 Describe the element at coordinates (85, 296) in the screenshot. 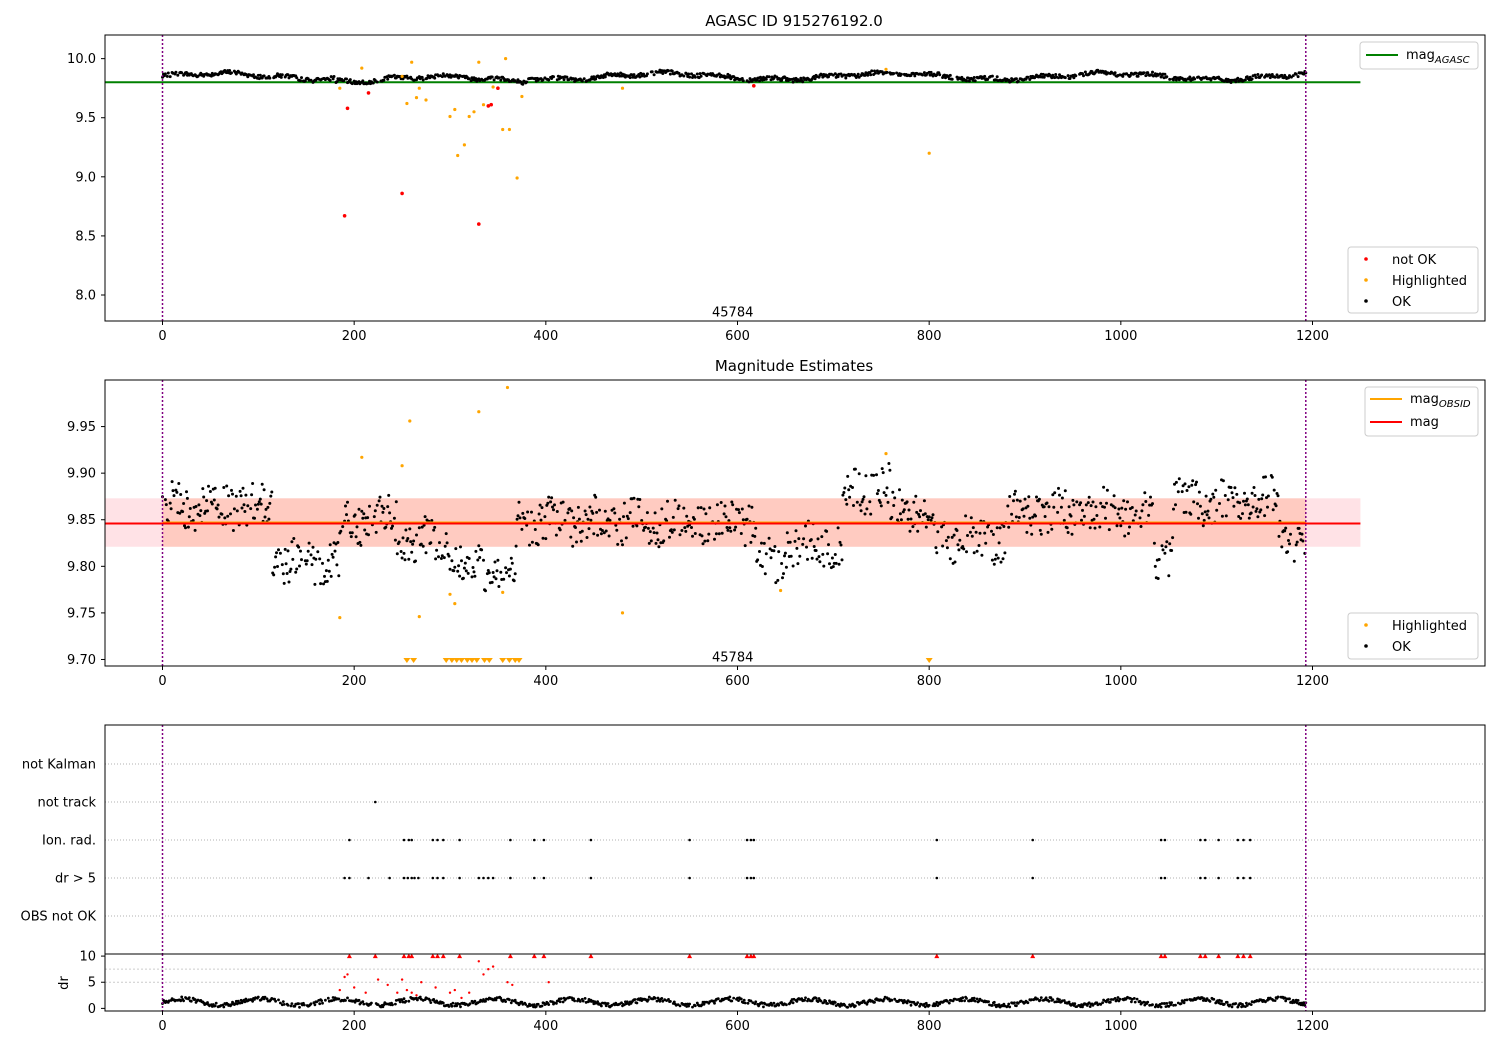

I see `y-tick-label: 8.0` at that location.